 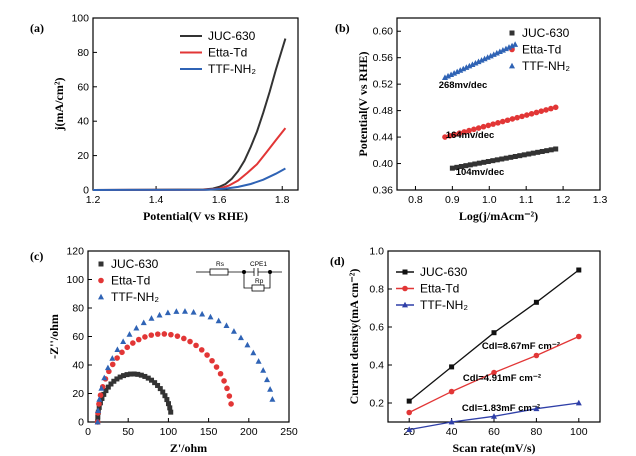 What do you see at coordinates (452, 200) in the screenshot?
I see `x-tick-label: 0.9` at bounding box center [452, 200].